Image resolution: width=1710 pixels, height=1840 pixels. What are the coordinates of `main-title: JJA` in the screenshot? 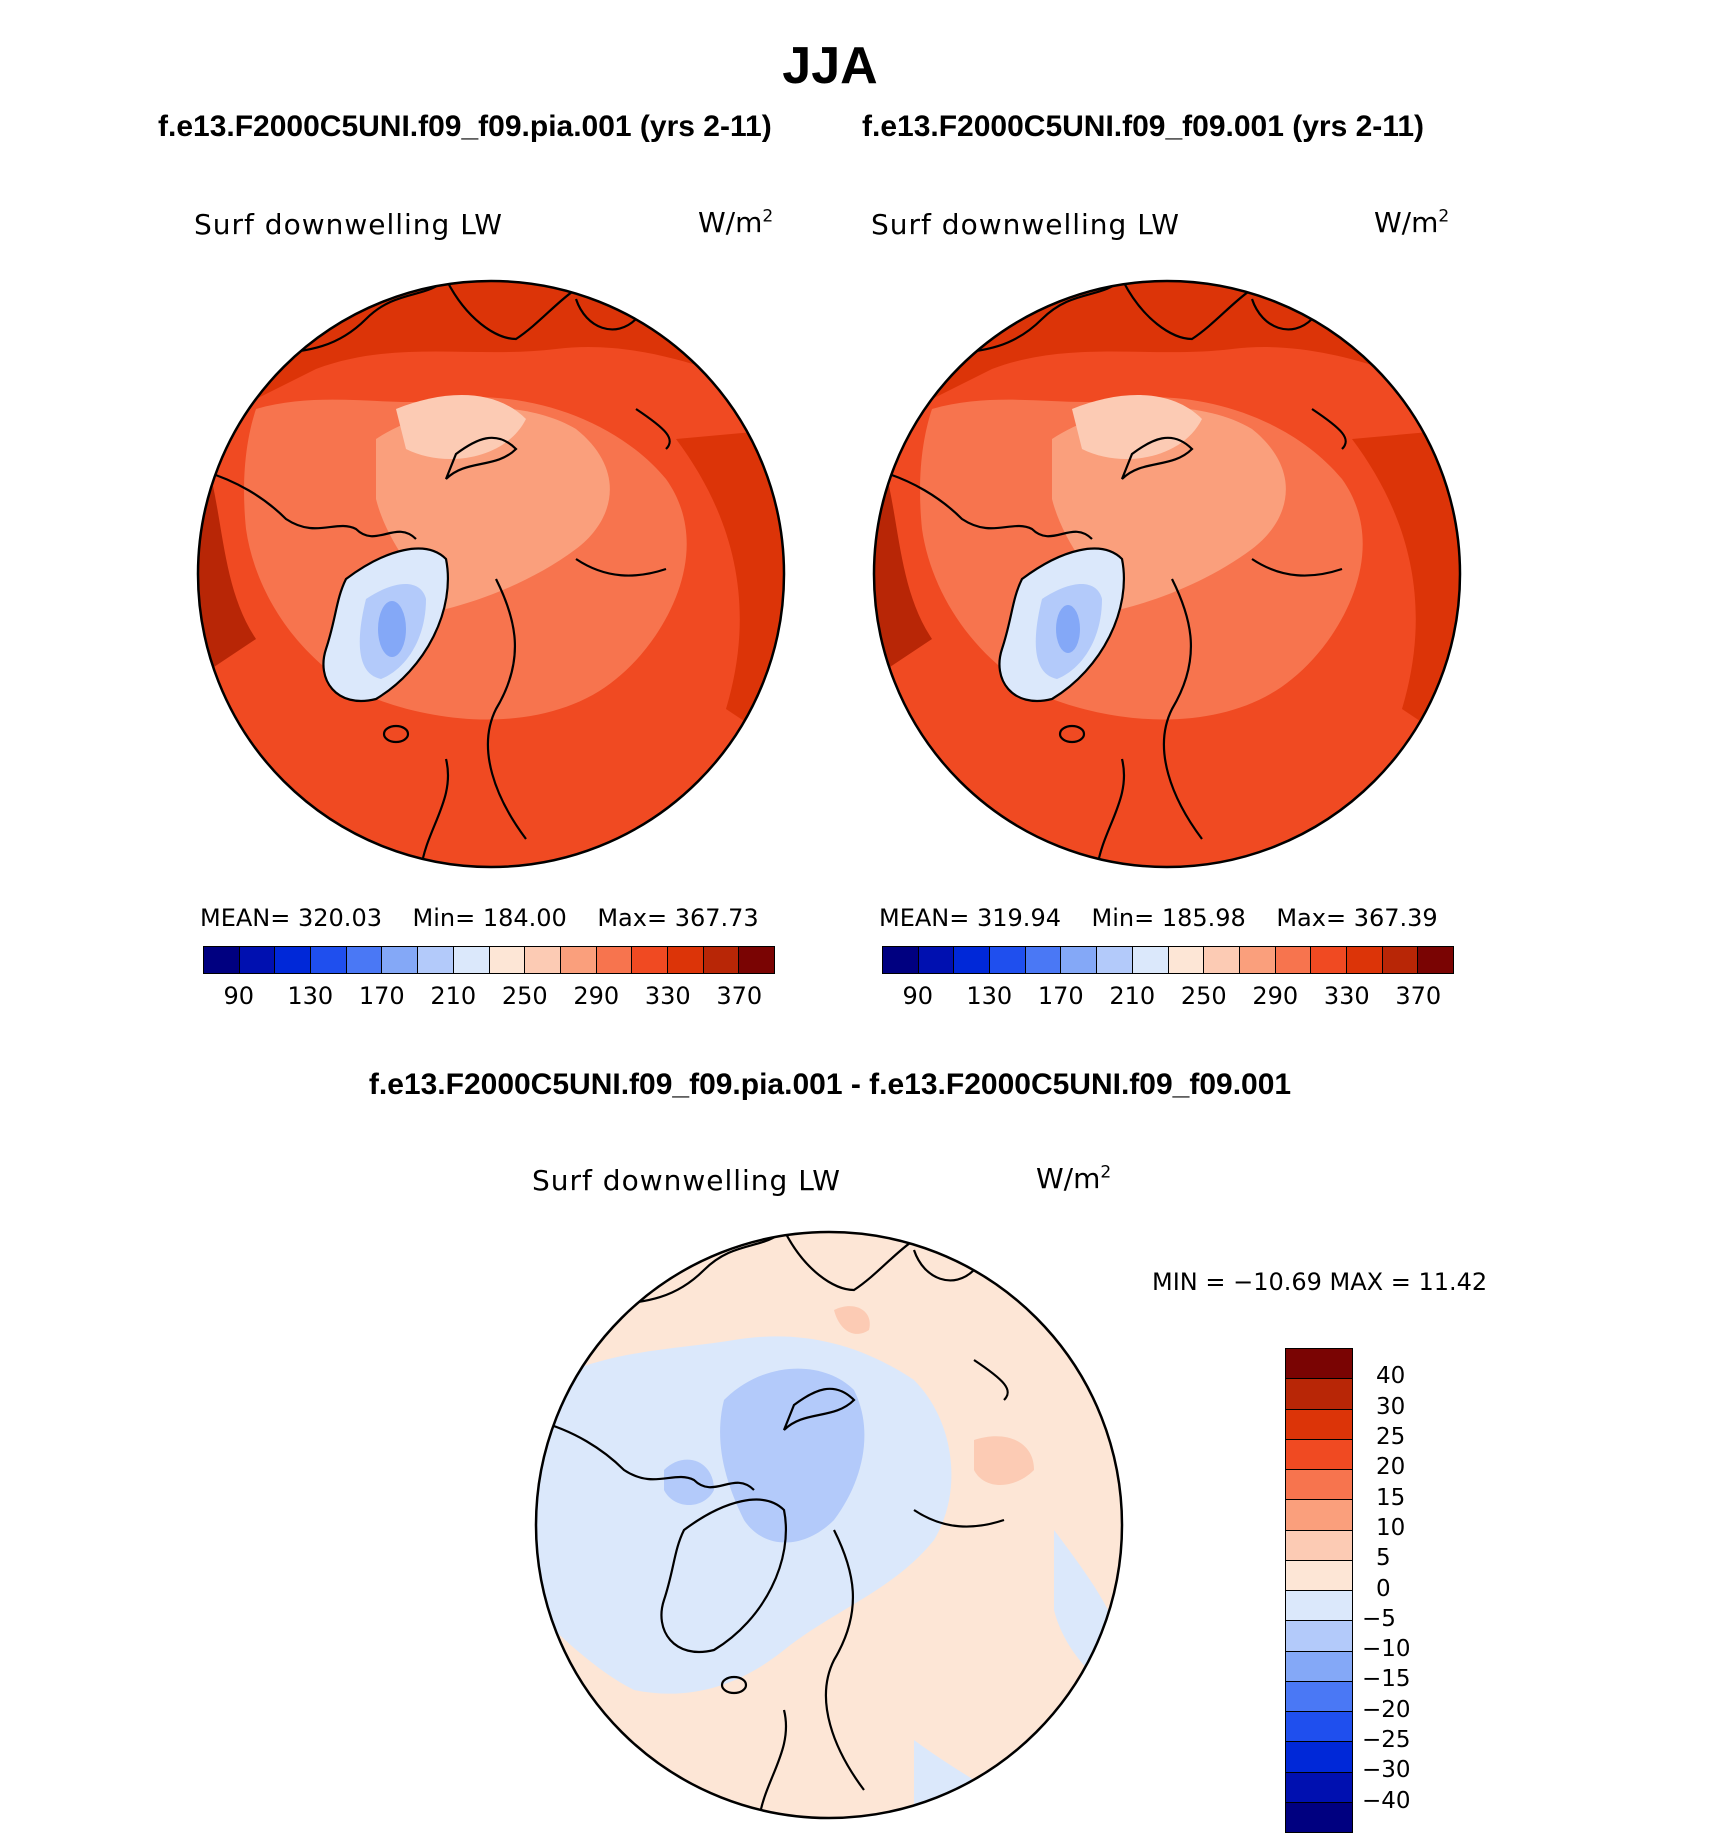 It's located at (830, 66).